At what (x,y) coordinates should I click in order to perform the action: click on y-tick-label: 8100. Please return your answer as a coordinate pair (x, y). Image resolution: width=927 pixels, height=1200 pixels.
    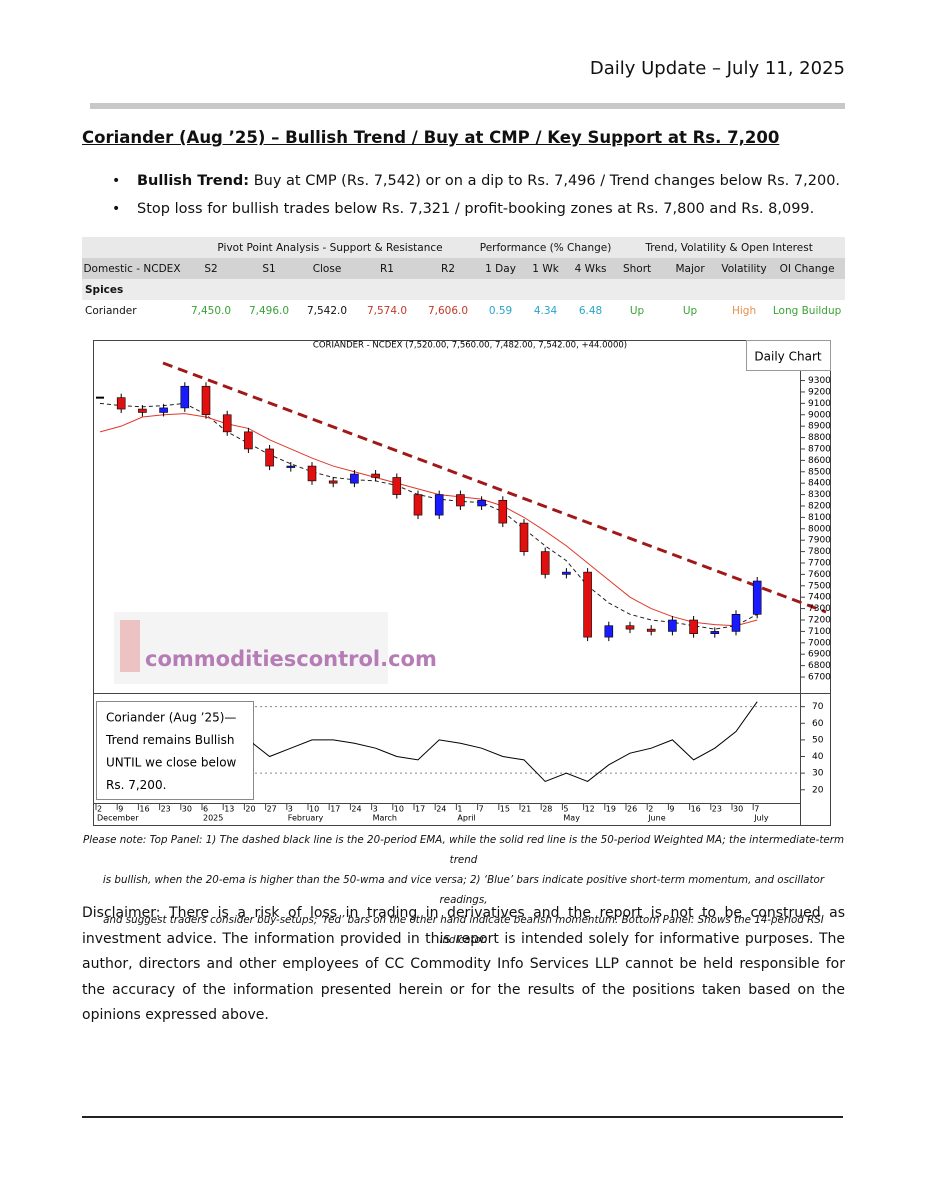
    Looking at the image, I should click on (819, 518).